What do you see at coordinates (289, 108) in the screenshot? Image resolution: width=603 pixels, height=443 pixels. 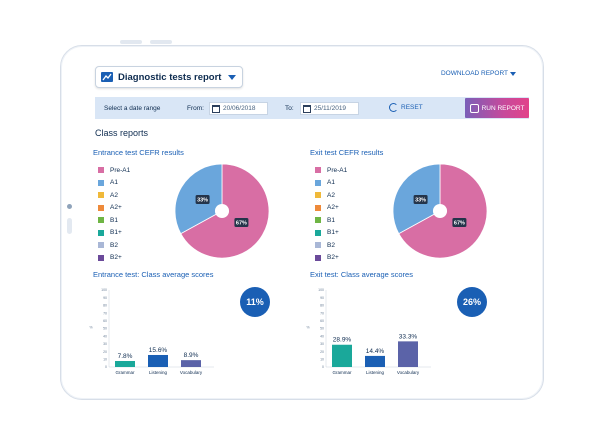 I see `to-label: To:` at bounding box center [289, 108].